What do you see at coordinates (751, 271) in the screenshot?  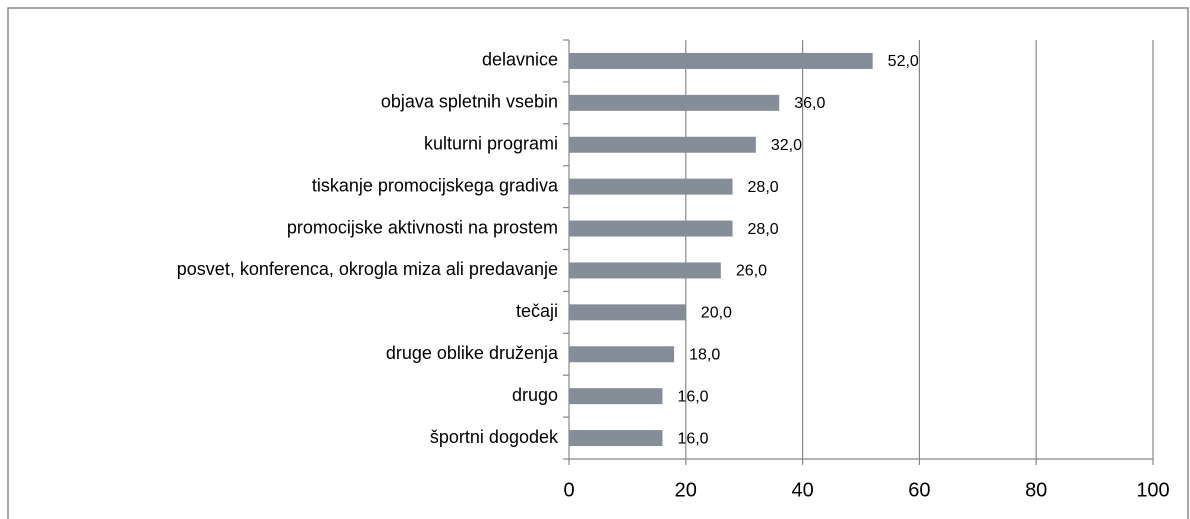 I see `value-label: 26,0` at bounding box center [751, 271].